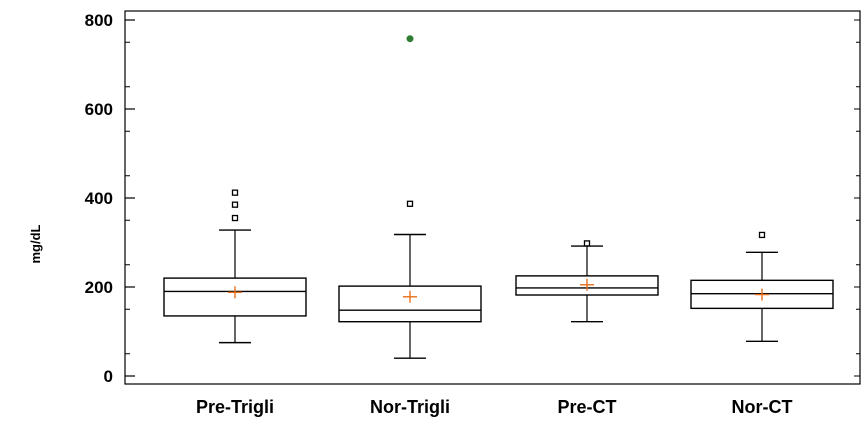  What do you see at coordinates (99, 287) in the screenshot?
I see `y-tick-label: 200` at bounding box center [99, 287].